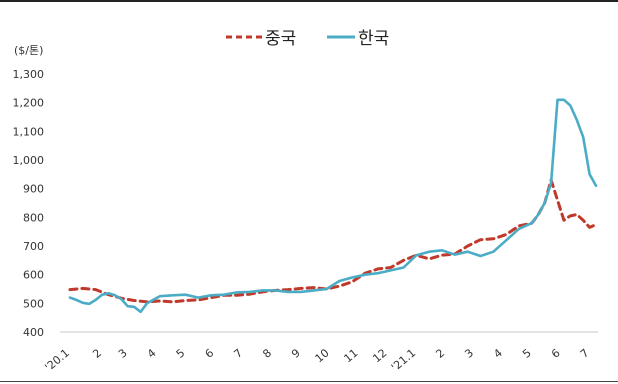 The width and height of the screenshot is (618, 384). I want to click on y-axis-unit-label: ($/톤), so click(28, 50).